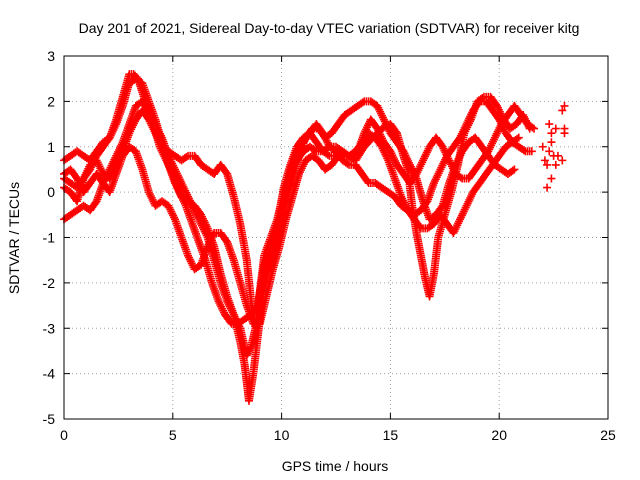 This screenshot has height=480, width=640. Describe the element at coordinates (391, 435) in the screenshot. I see `x-tick-label: 15` at that location.